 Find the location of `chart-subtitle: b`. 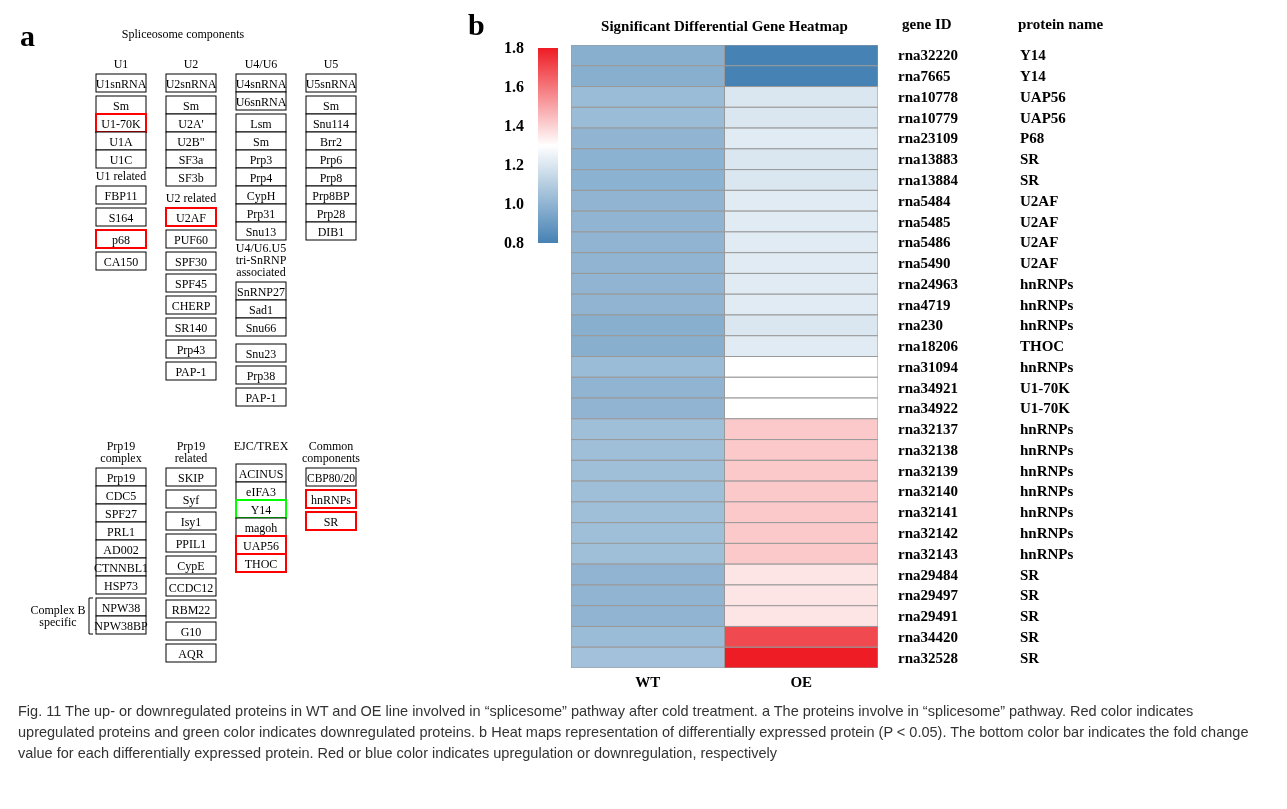

chart-subtitle: b is located at coordinates (476, 25).